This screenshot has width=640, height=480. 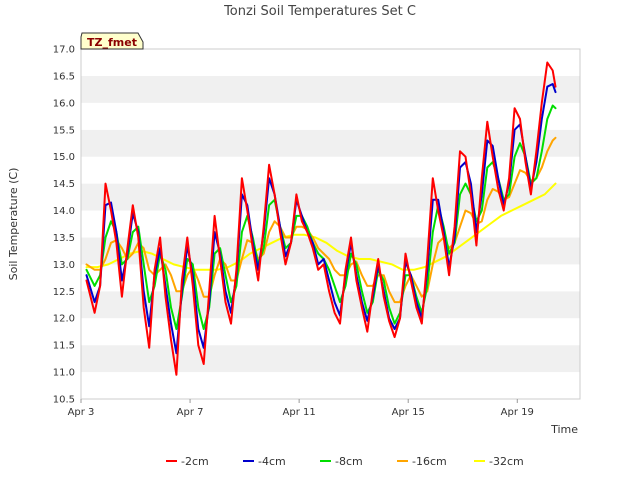 I want to click on y-tick-label: 16.0, so click(x=64, y=103).